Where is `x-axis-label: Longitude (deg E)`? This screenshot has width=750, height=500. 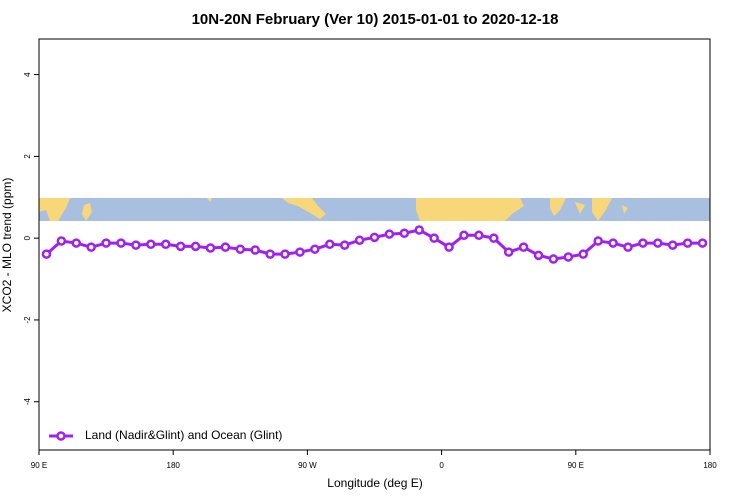
x-axis-label: Longitude (deg E) is located at coordinates (374, 483).